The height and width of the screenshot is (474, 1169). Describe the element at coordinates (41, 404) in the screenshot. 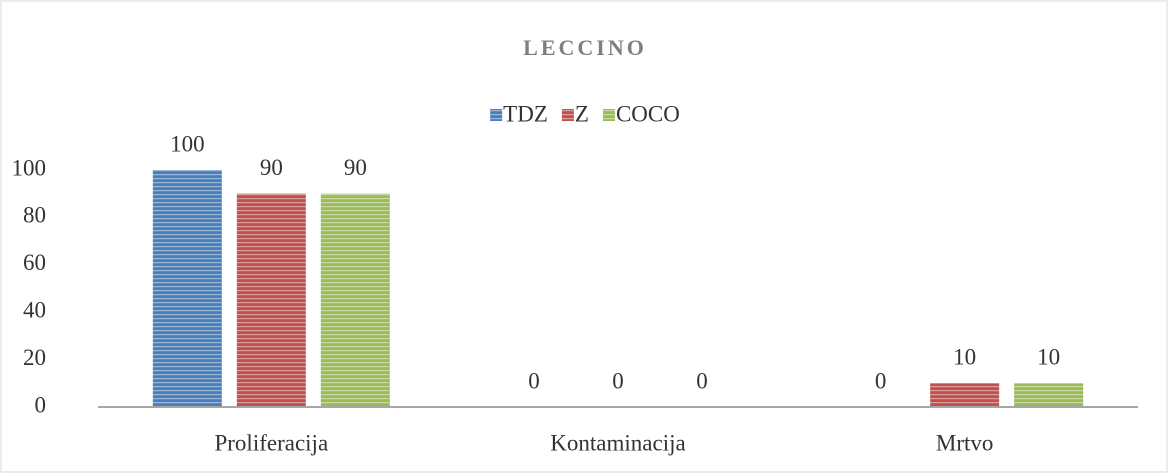

I see `y-tick-label: 0` at that location.